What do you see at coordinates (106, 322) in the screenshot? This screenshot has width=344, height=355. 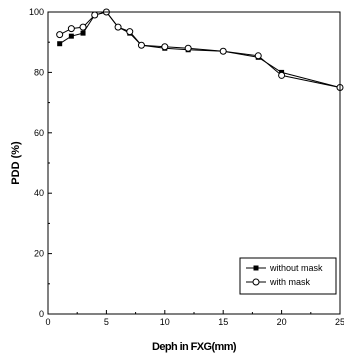 I see `x-tick-label: 5` at bounding box center [106, 322].